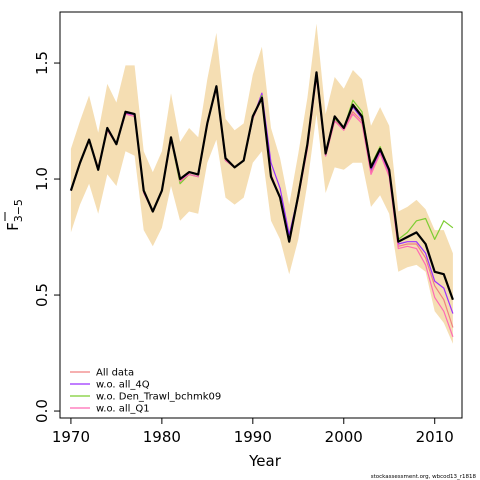 The width and height of the screenshot is (480, 480). I want to click on y-axis: 0.0 0.5 1.0 1.5, so click(46, 237).